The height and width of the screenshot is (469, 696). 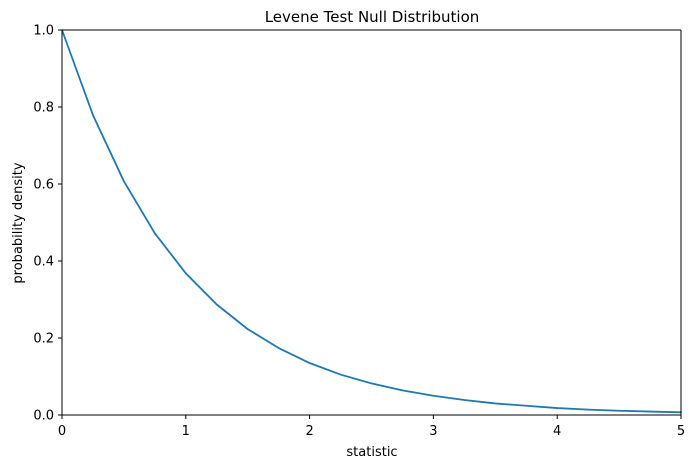 What do you see at coordinates (43, 31) in the screenshot?
I see `y-tick-label: 1.0` at bounding box center [43, 31].